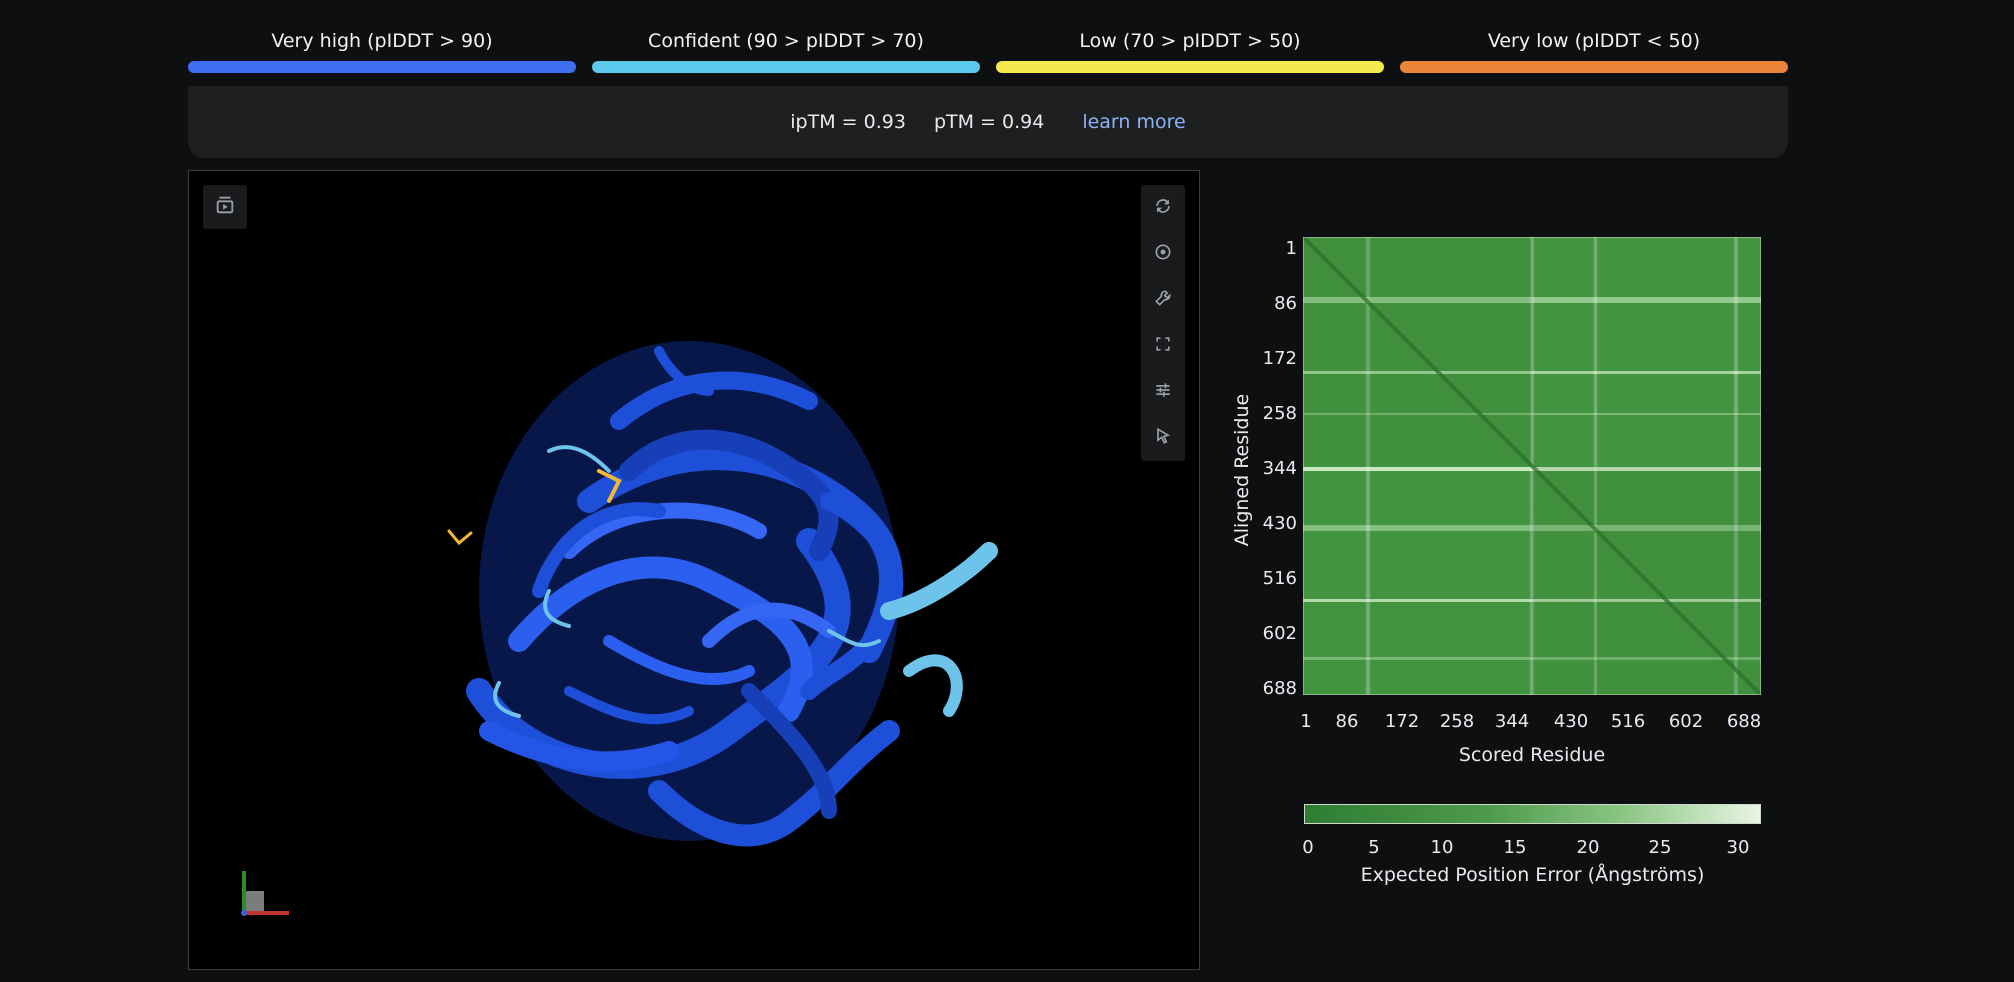 The image size is (2014, 982). What do you see at coordinates (1306, 721) in the screenshot?
I see `x-tick: 1` at bounding box center [1306, 721].